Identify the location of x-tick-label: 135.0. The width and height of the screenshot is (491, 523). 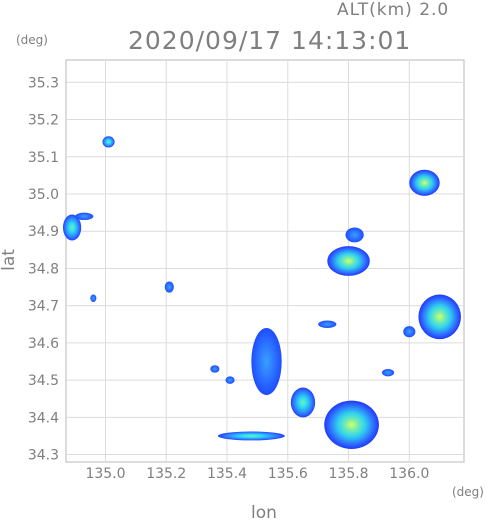
(105, 474).